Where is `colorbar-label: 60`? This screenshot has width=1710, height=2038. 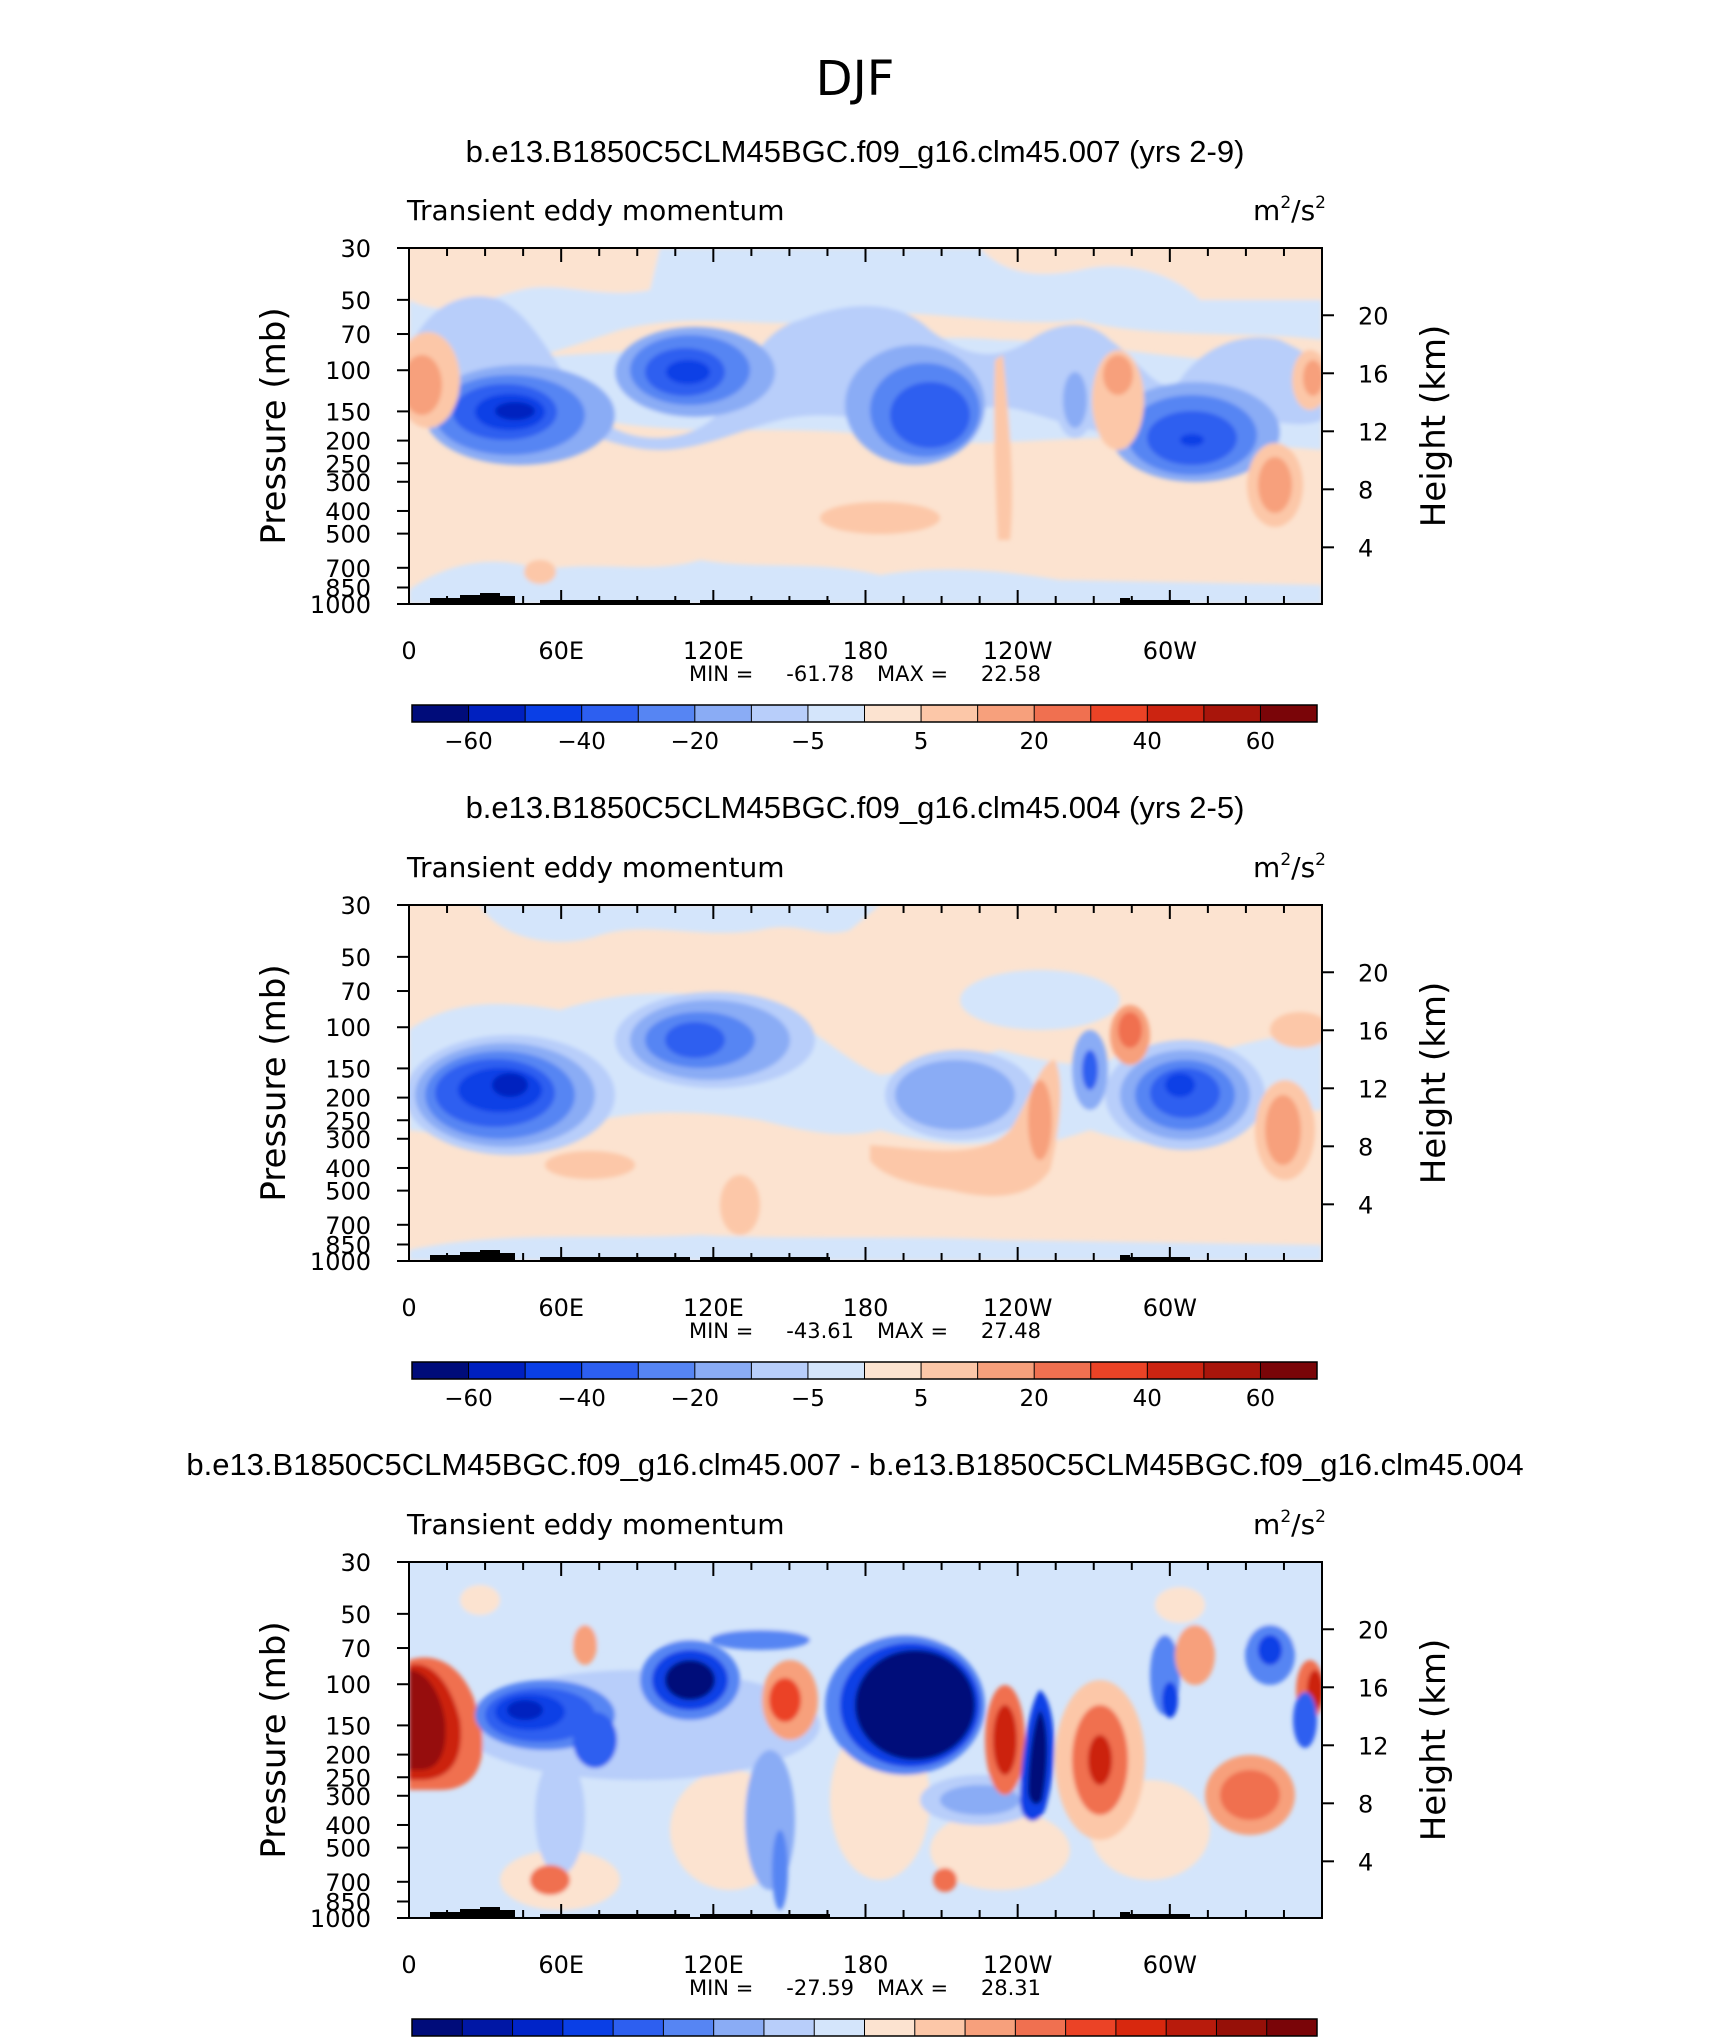 colorbar-label: 60 is located at coordinates (1260, 742).